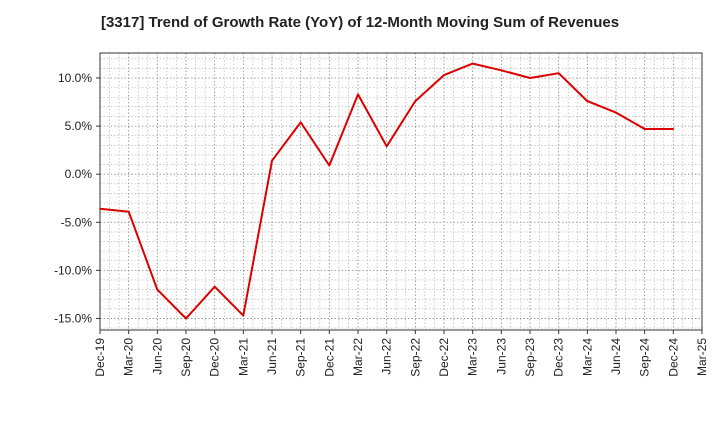  Describe the element at coordinates (243, 357) in the screenshot. I see `x-tick-label: Mar-21` at that location.